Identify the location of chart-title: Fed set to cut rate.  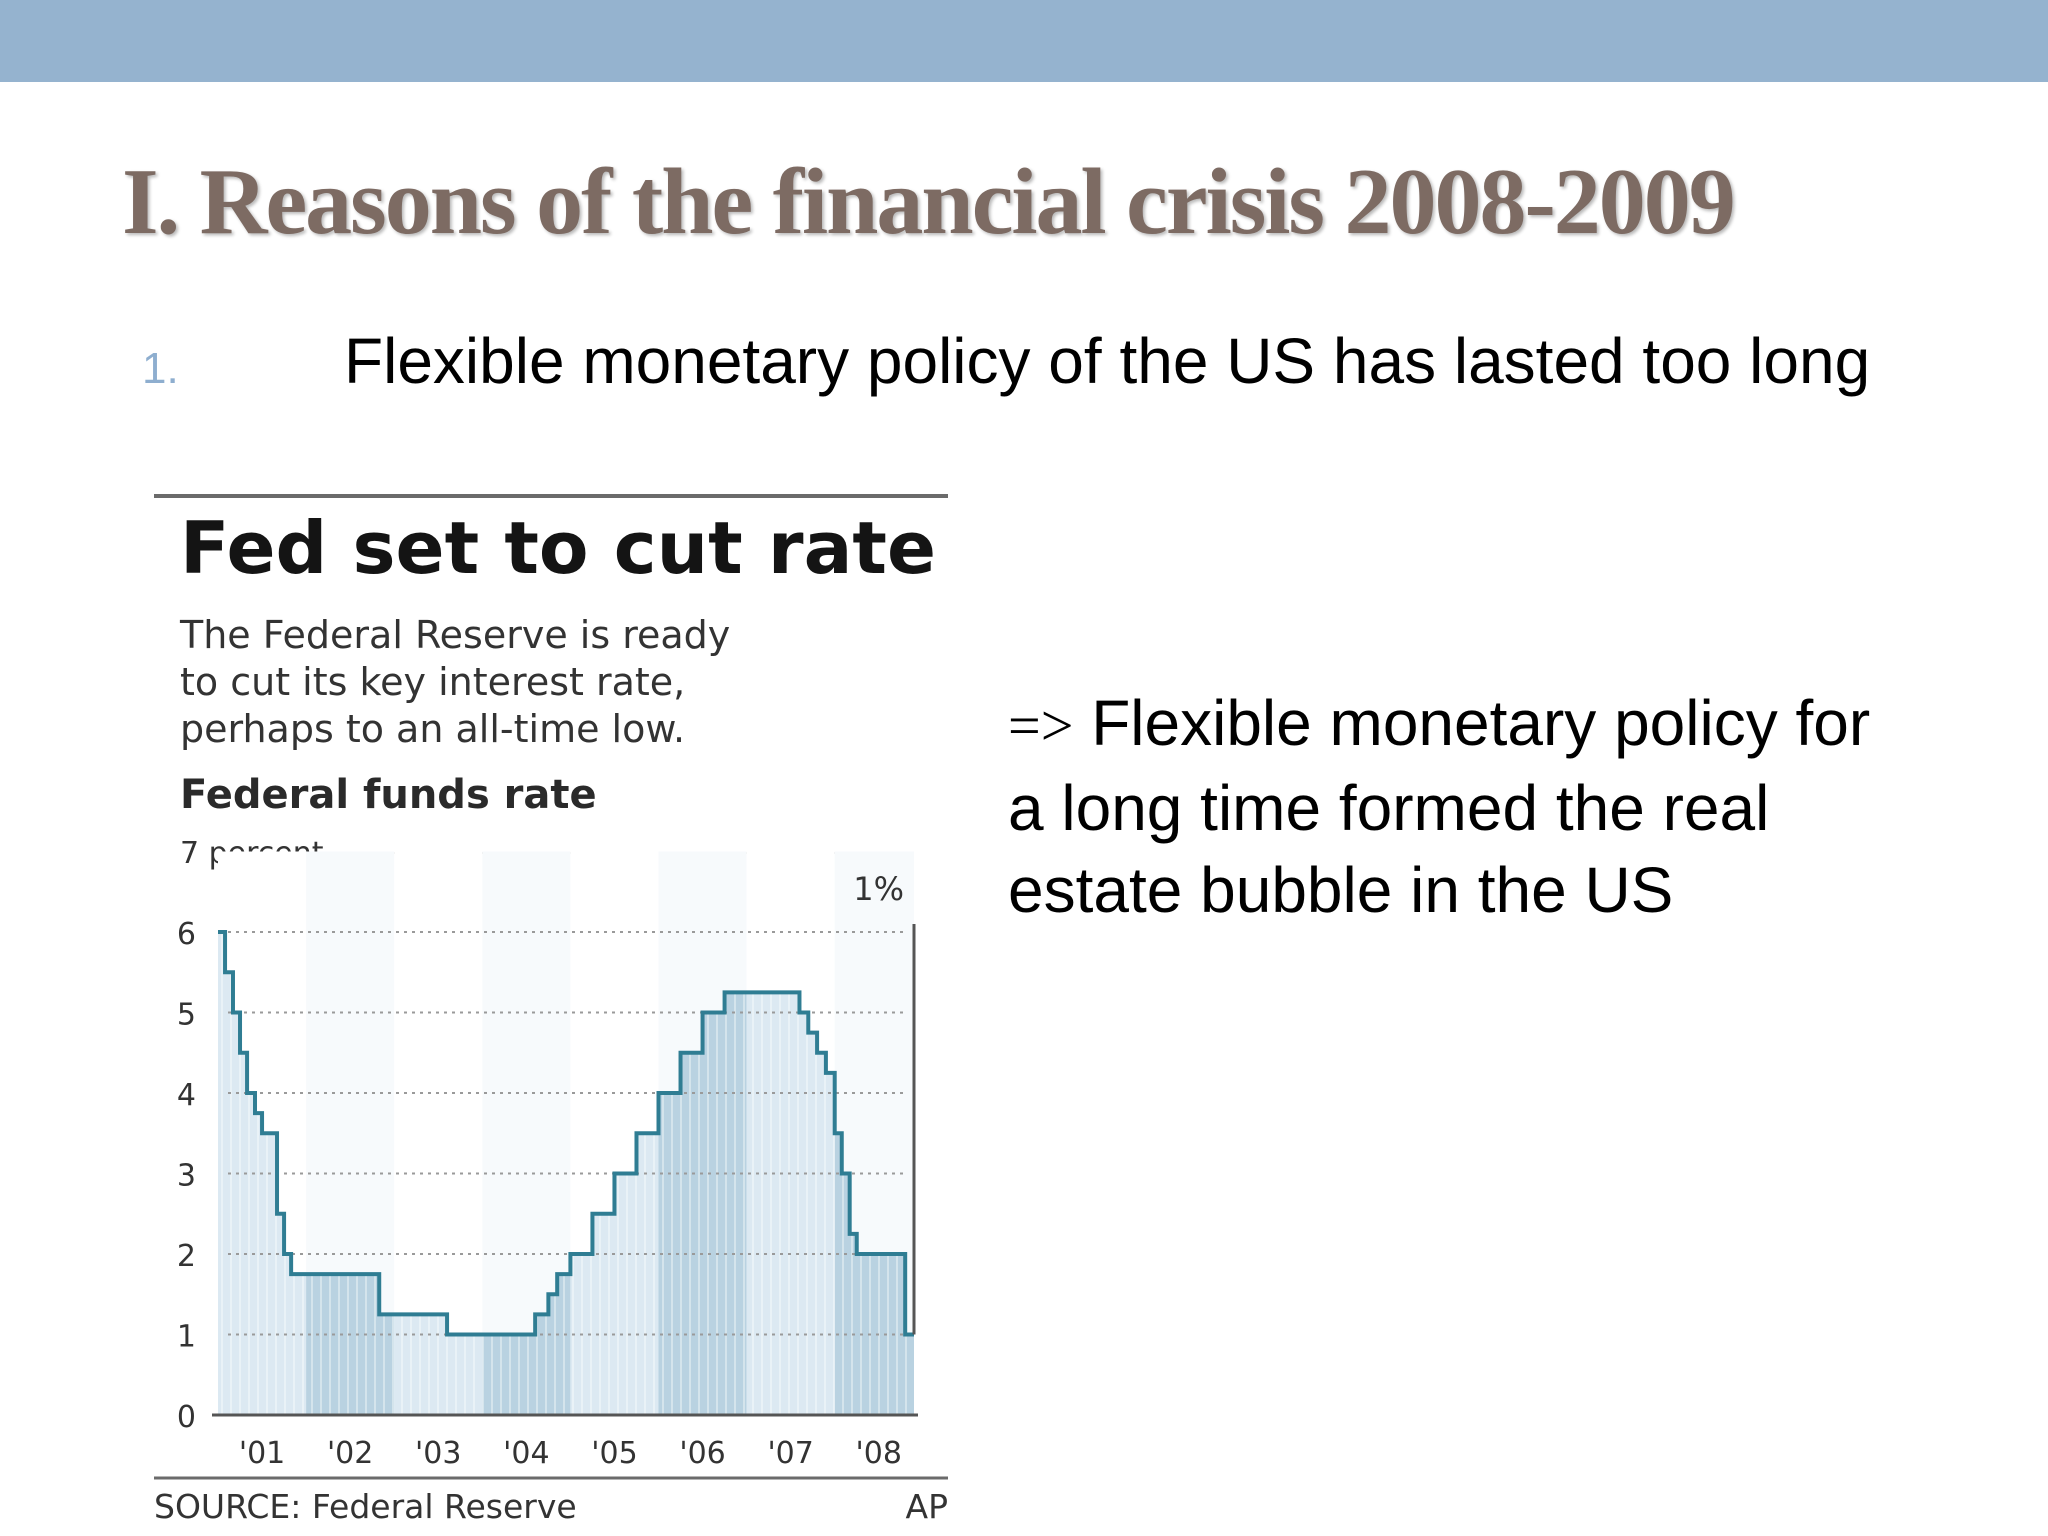
(558, 548).